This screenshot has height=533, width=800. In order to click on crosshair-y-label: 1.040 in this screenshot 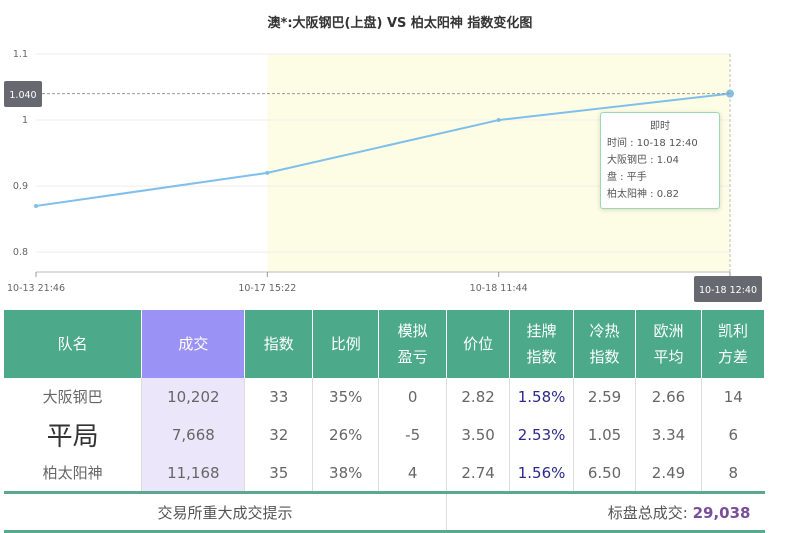, I will do `click(22, 95)`.